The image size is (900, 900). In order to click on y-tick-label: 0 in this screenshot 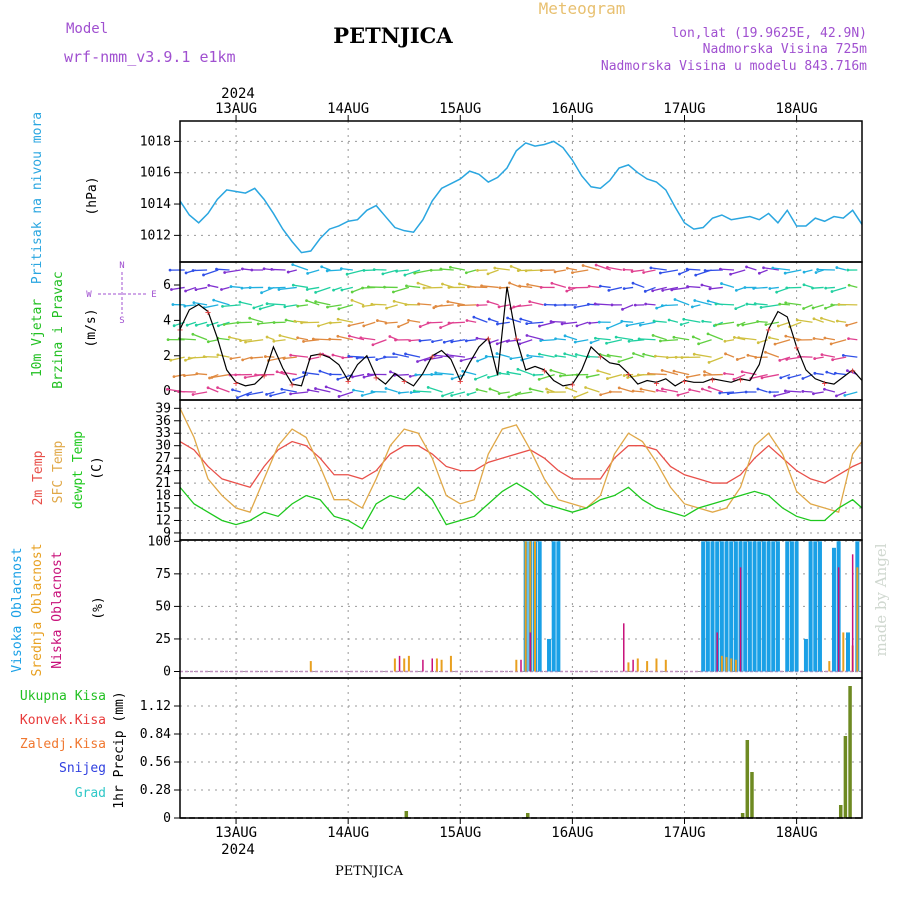, I will do `click(167, 391)`.